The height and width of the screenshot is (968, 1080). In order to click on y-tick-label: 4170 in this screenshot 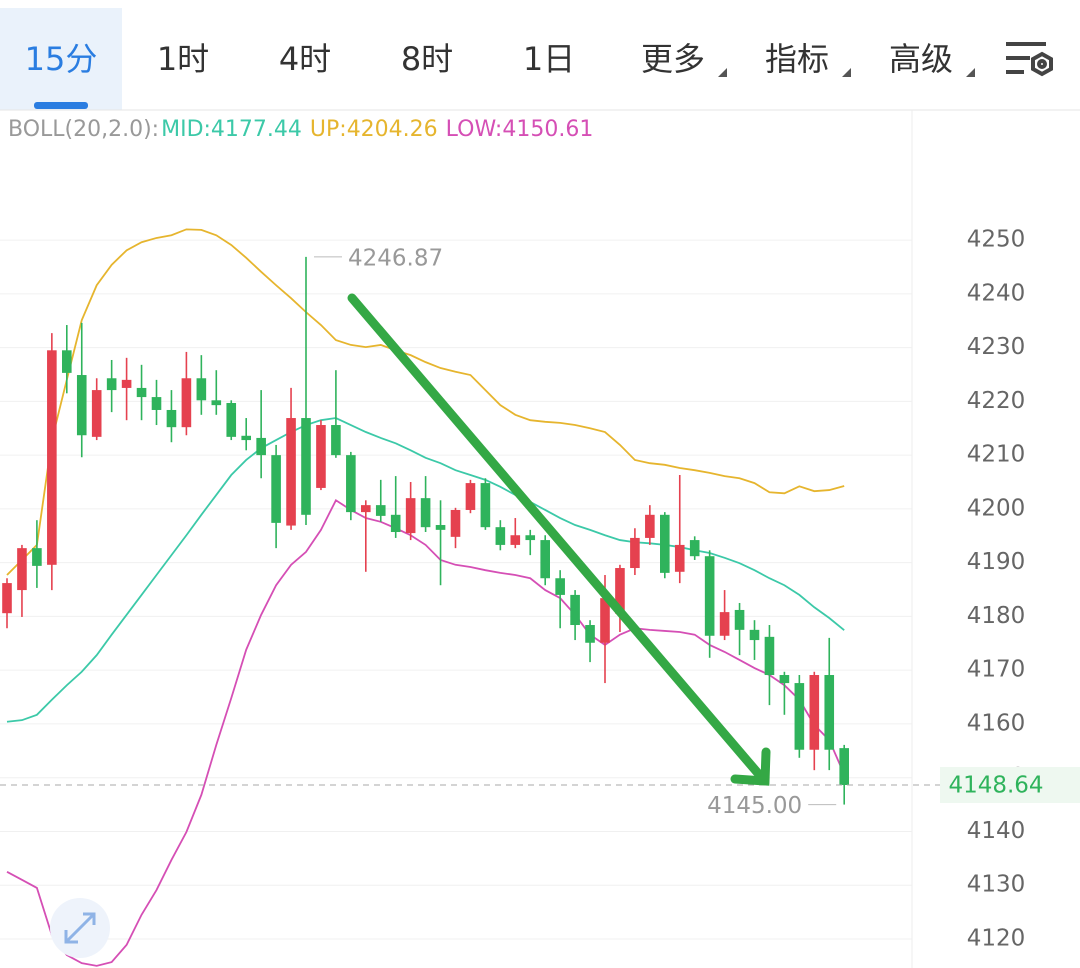, I will do `click(996, 670)`.